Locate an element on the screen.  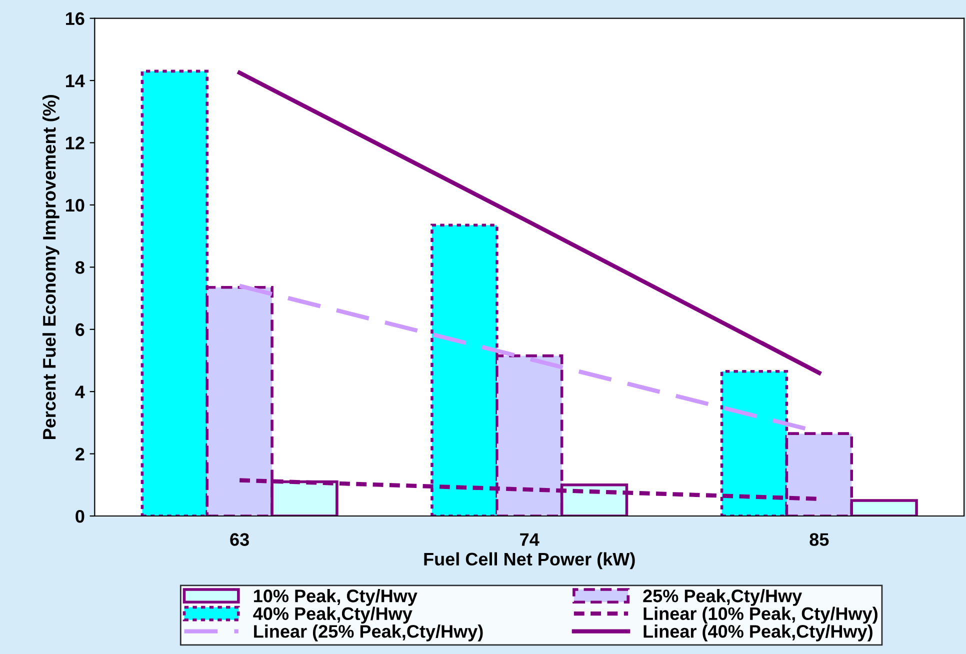
legend-label: 25% Peak,Cty/Hwy is located at coordinates (722, 597).